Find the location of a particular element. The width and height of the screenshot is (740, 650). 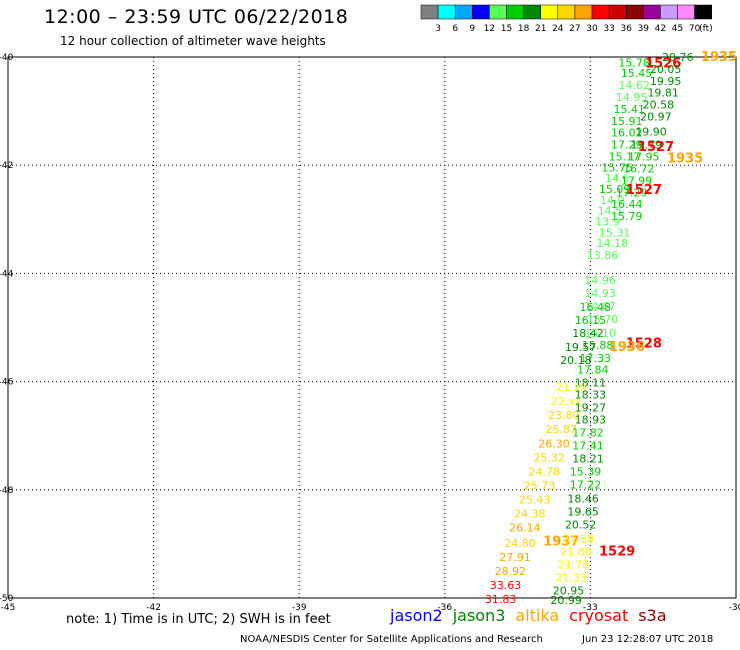

wave-height-label: 15.39 is located at coordinates (586, 471).